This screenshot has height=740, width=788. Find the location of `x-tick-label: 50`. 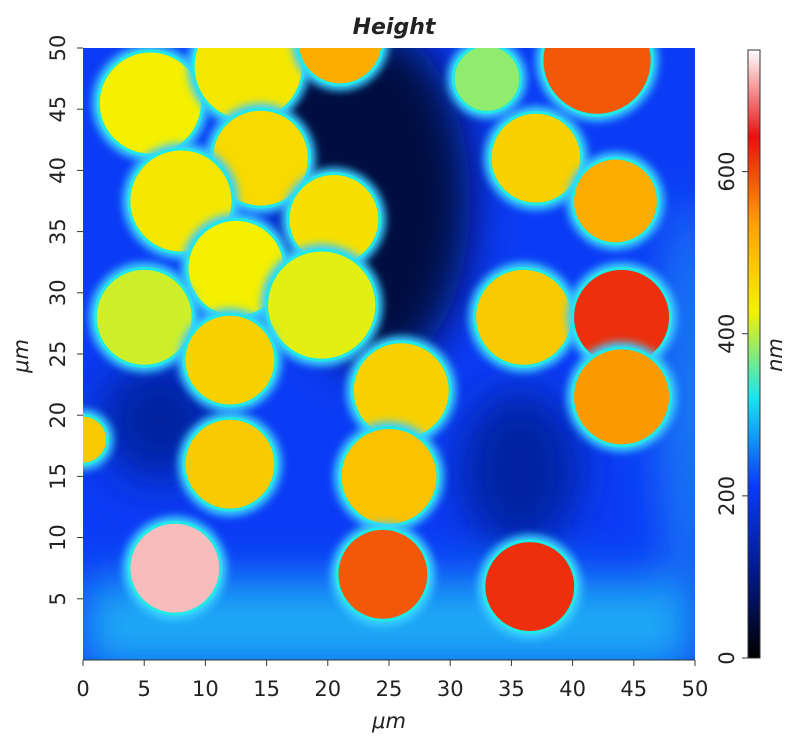

x-tick-label: 50 is located at coordinates (695, 689).